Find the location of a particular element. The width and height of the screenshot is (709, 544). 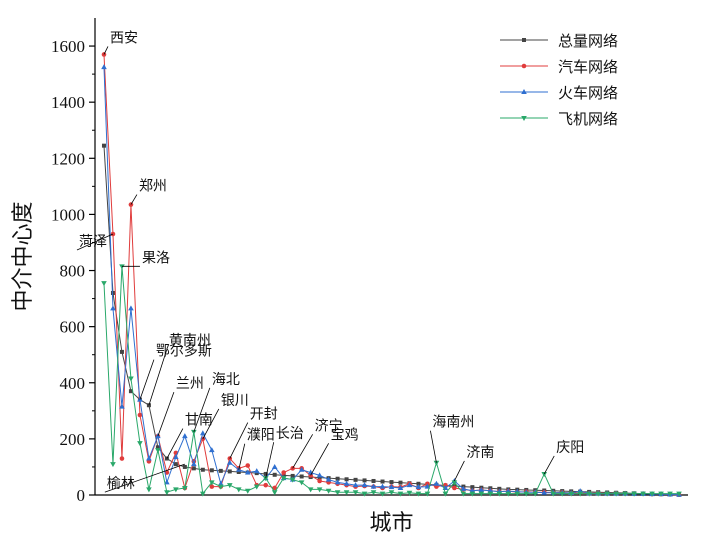

y-axis-title: 中介中心度 is located at coordinates (23, 256).